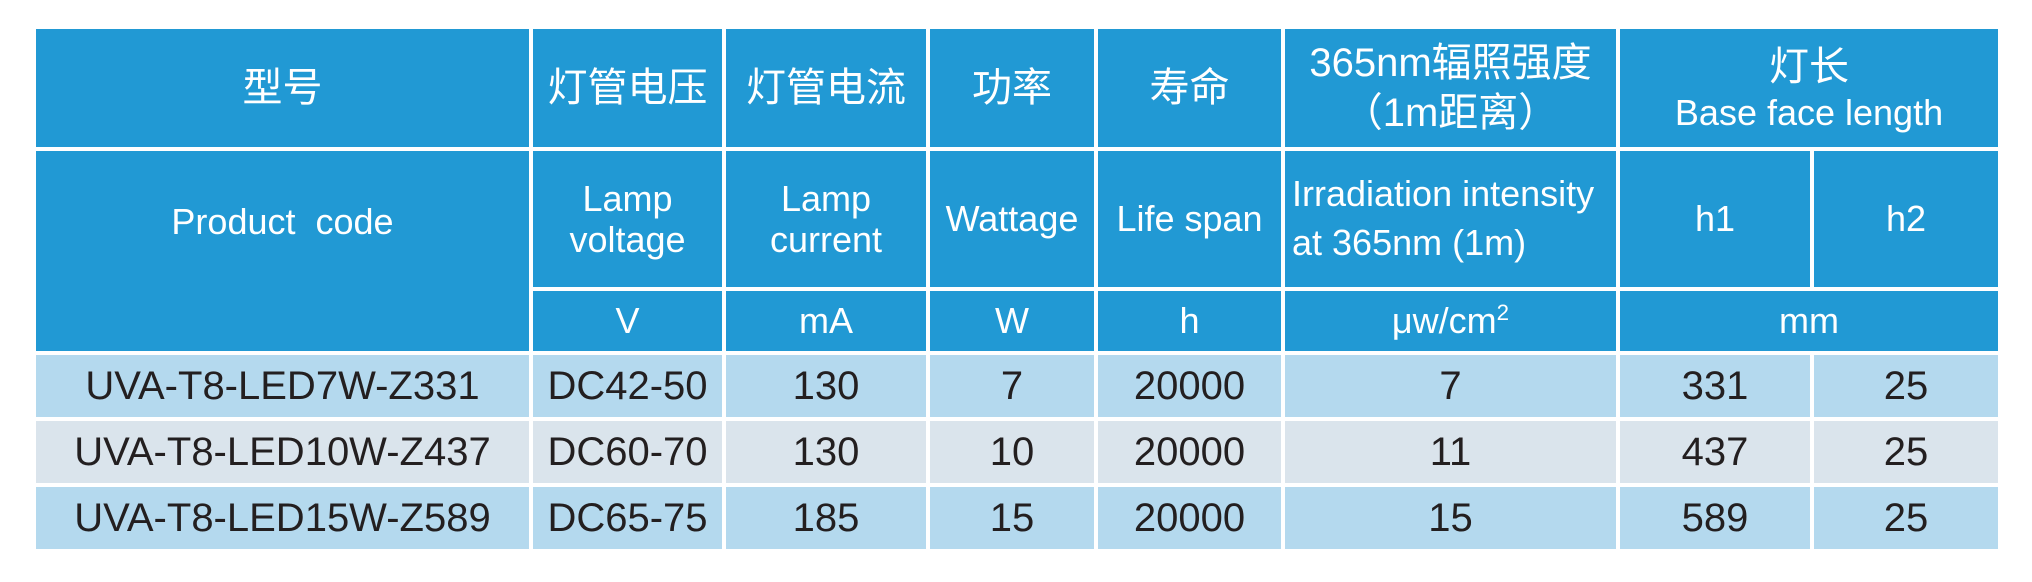 The height and width of the screenshot is (582, 2032). I want to click on cell-current: 185, so click(826, 518).